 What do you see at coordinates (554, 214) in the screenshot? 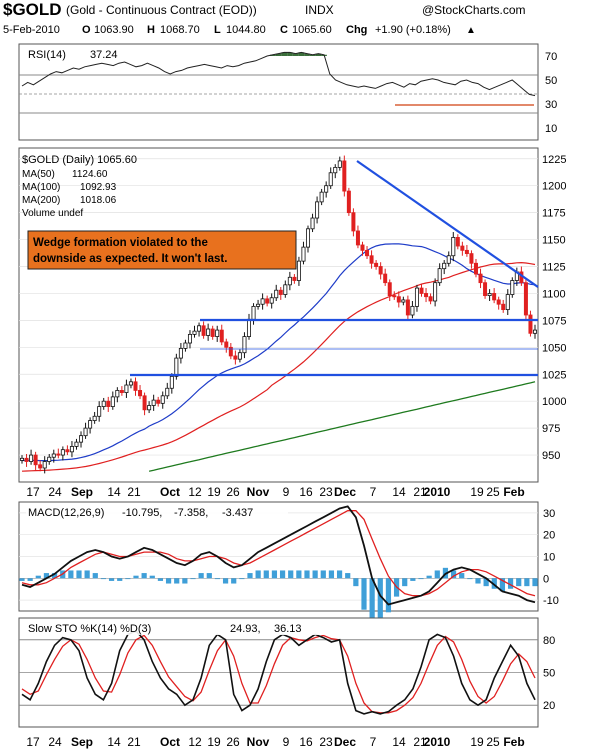
I see `price-tick-label: 1175` at bounding box center [554, 214].